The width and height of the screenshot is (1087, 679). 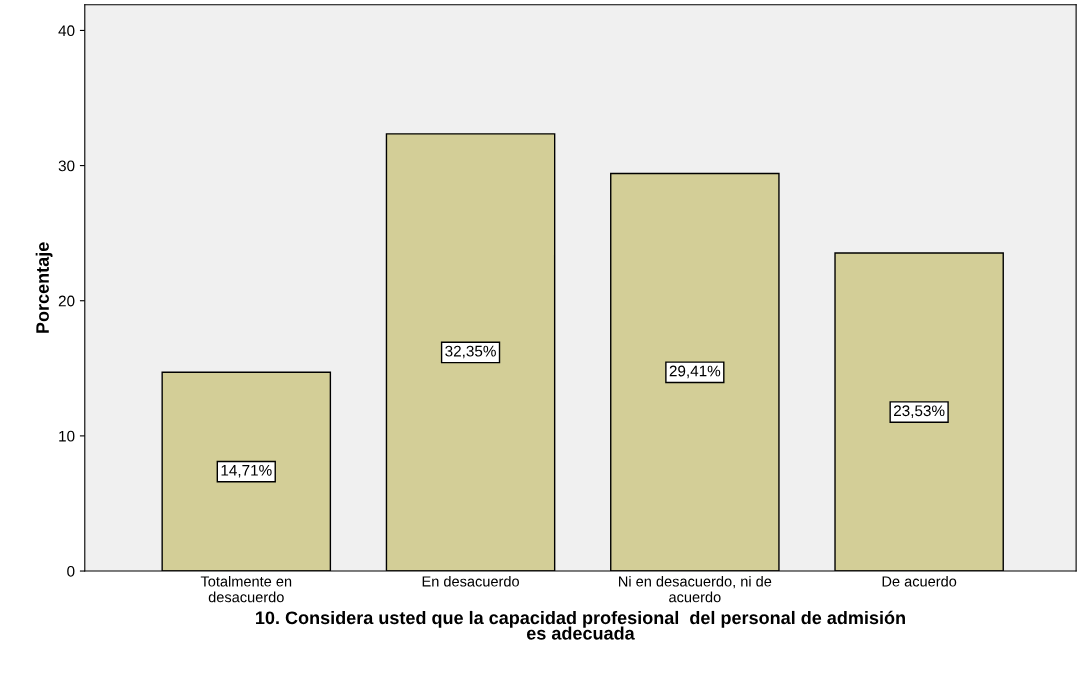 I want to click on y-tick-label: 40, so click(x=66, y=31).